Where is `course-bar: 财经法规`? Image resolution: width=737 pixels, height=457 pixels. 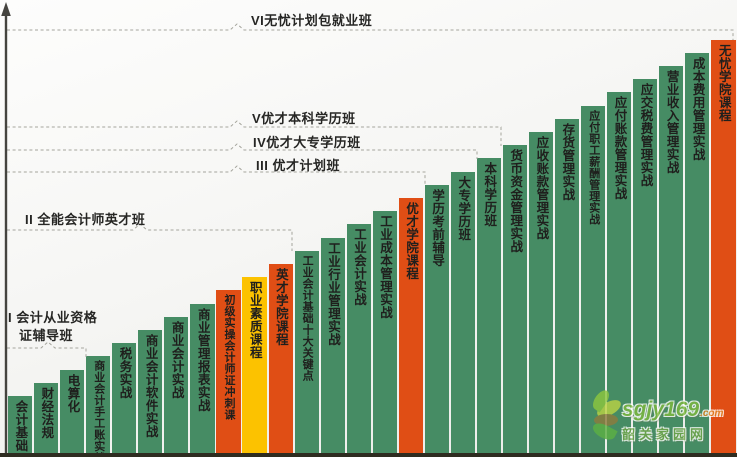 course-bar: 财经法规 is located at coordinates (46, 419).